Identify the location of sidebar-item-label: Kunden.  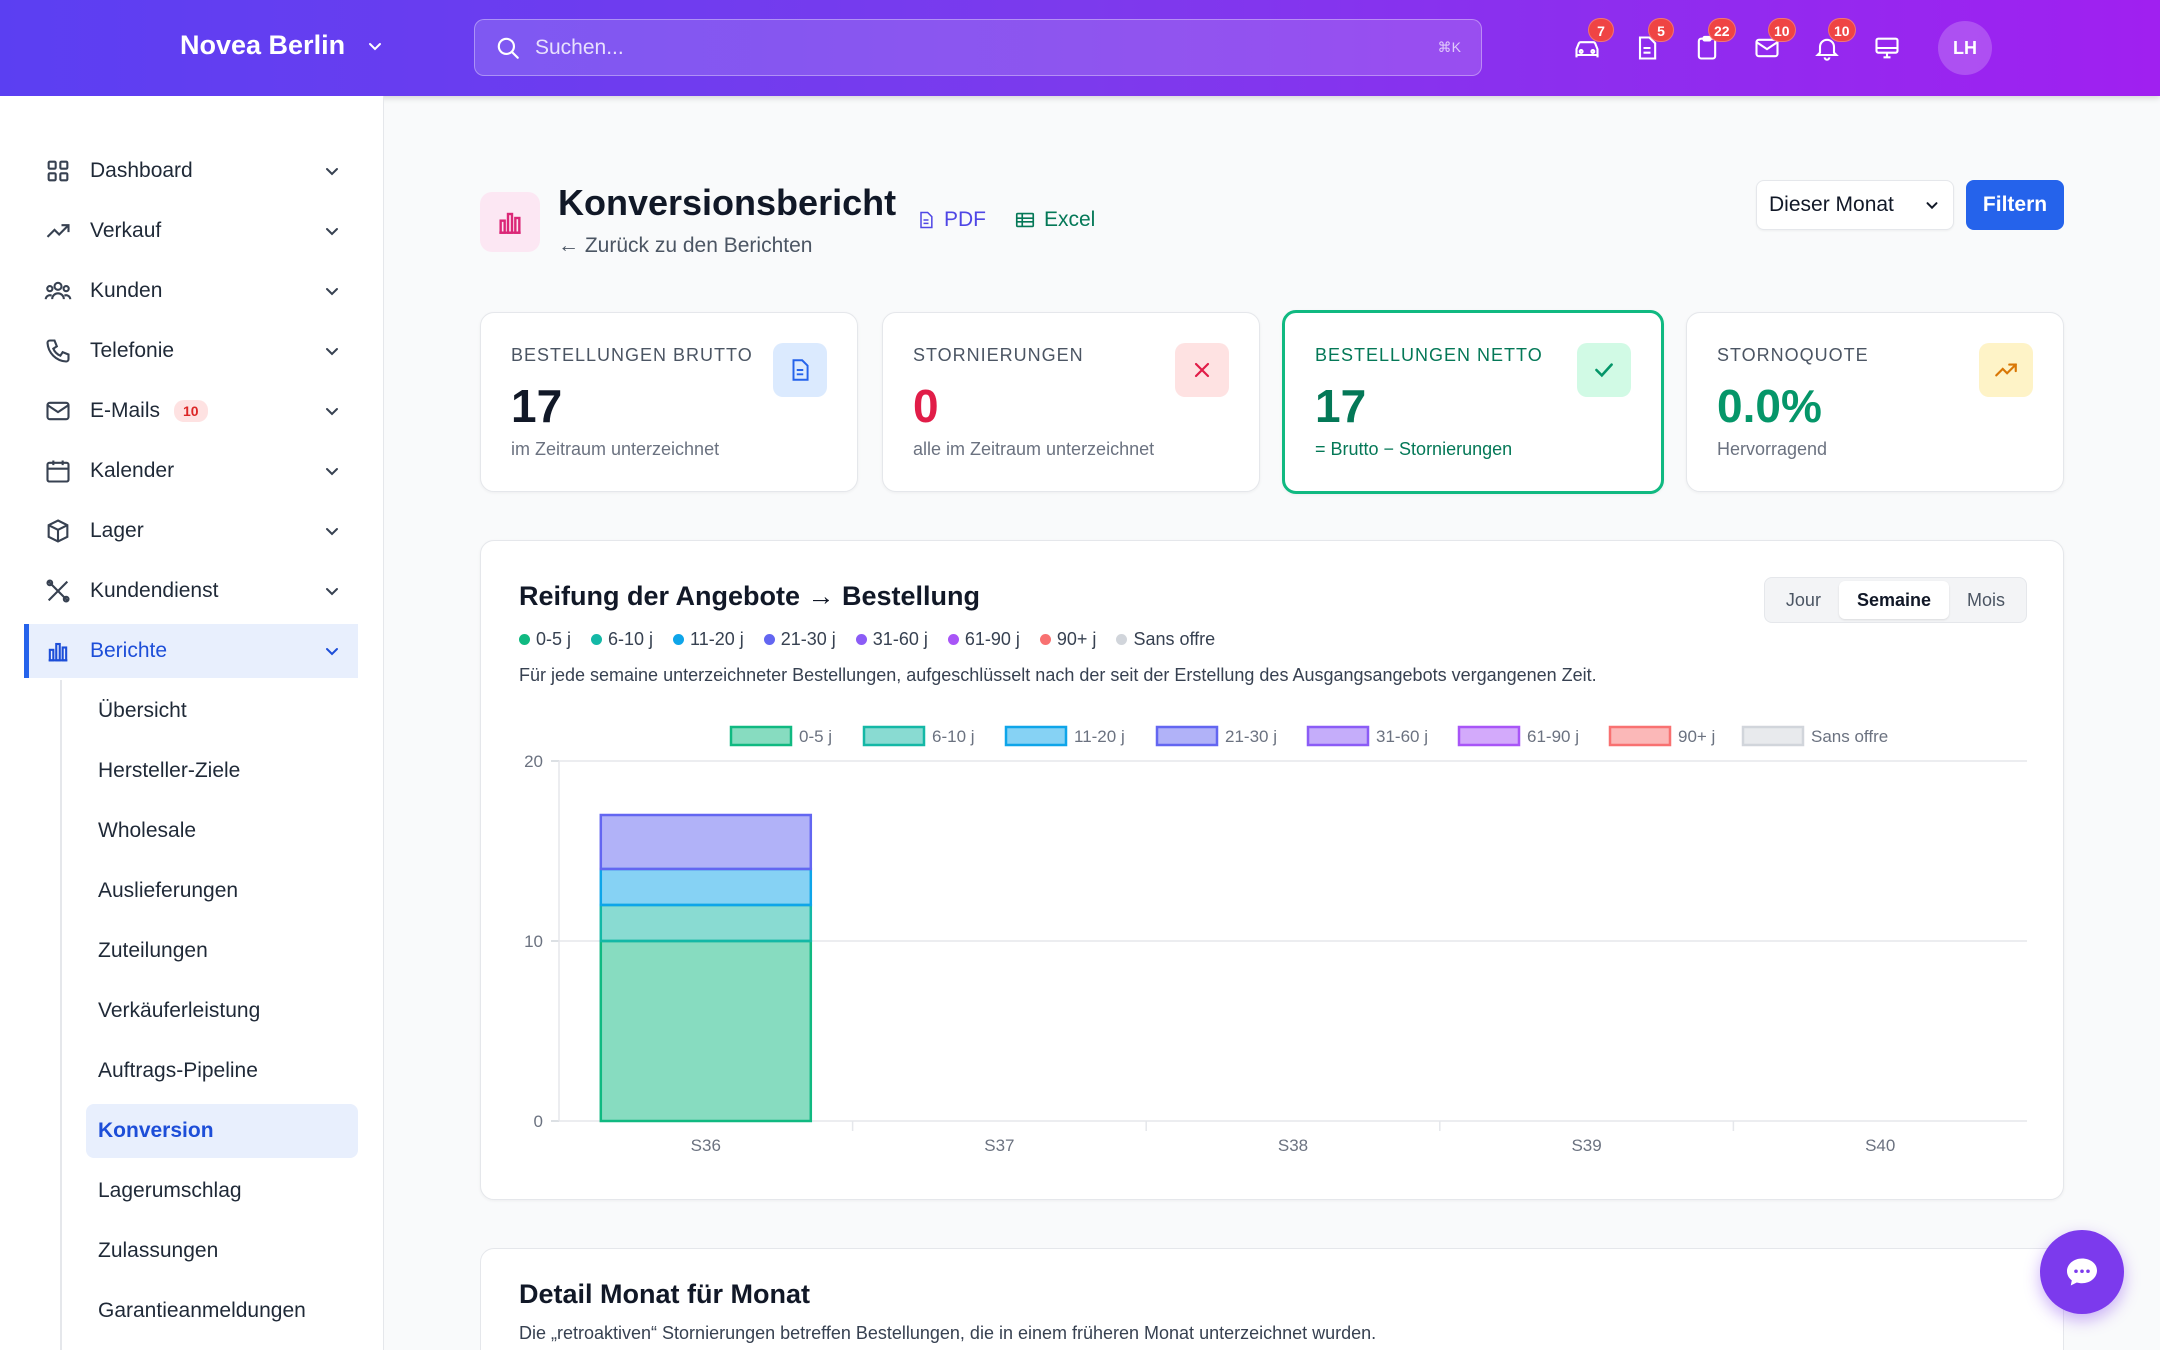
(126, 290).